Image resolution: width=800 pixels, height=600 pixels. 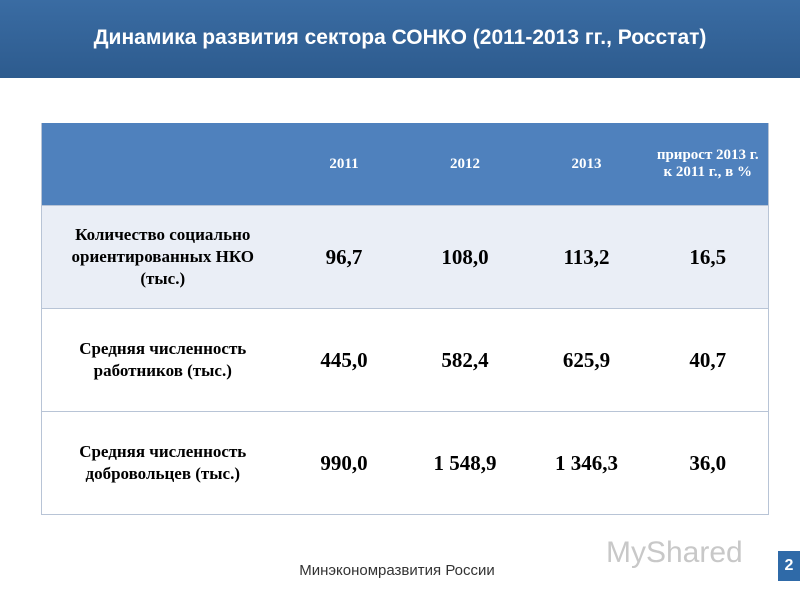 What do you see at coordinates (162, 164) in the screenshot?
I see `column-header` at bounding box center [162, 164].